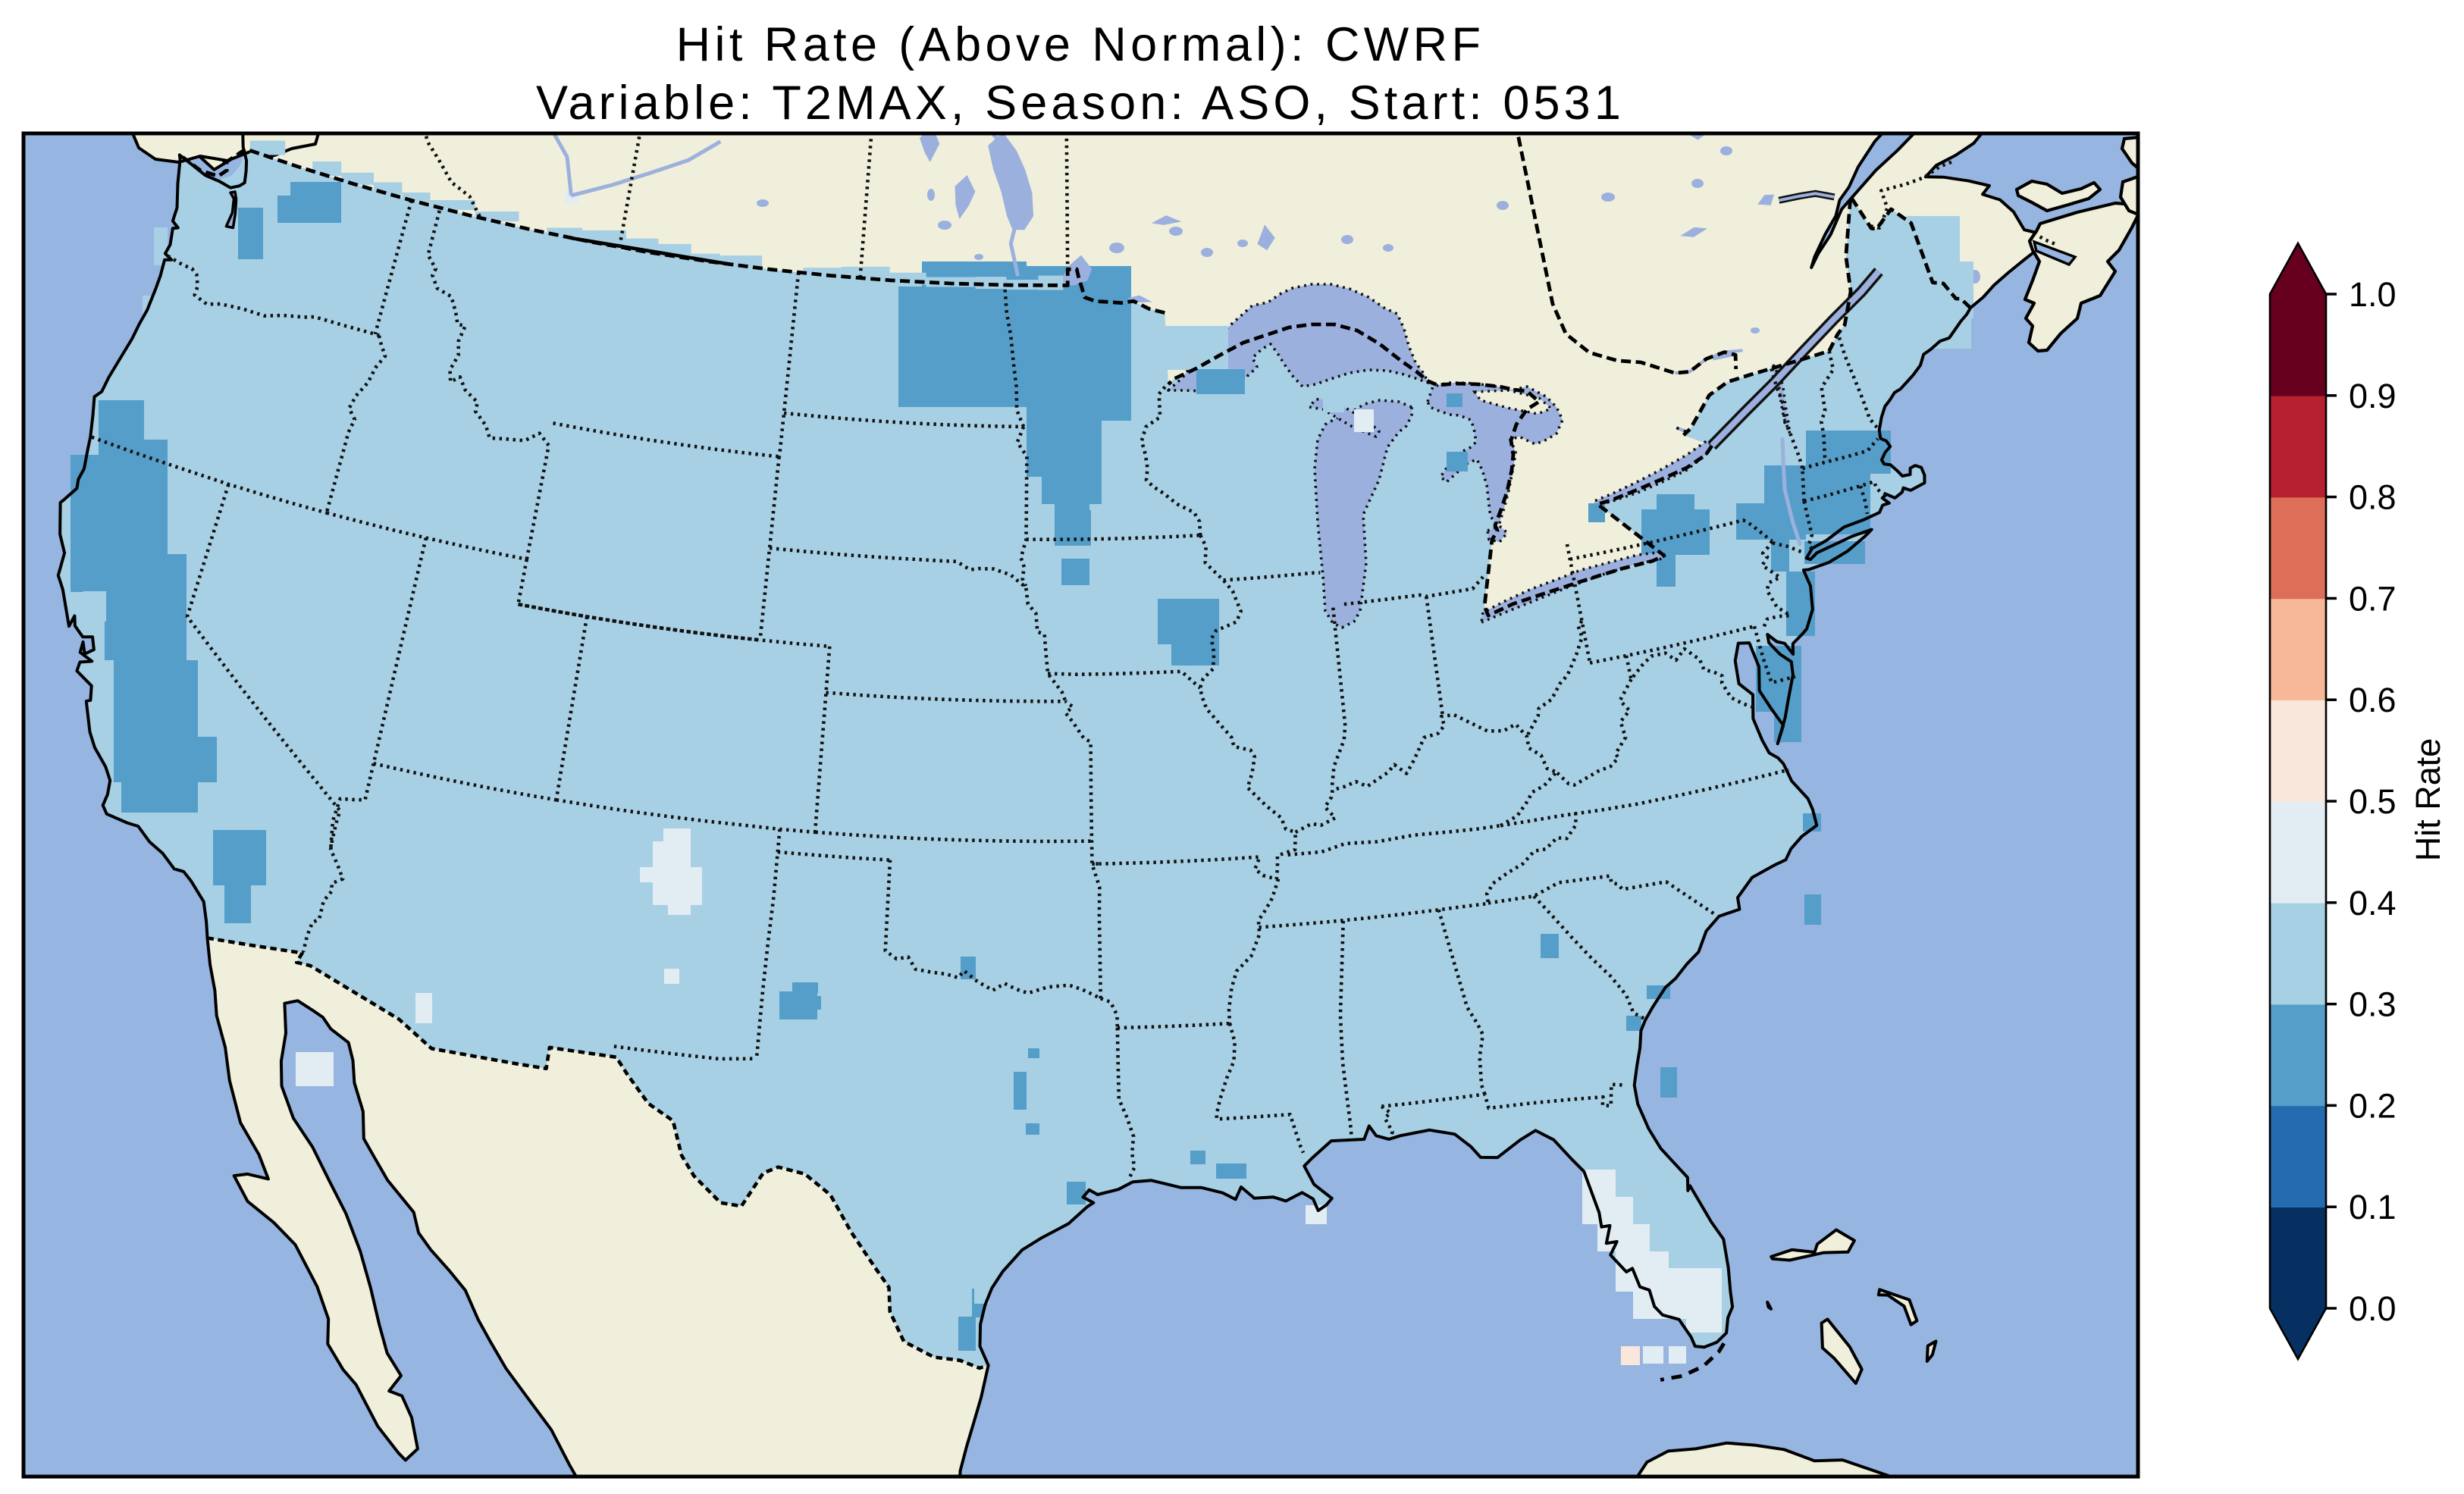 This screenshot has height=1494, width=2464. Describe the element at coordinates (2373, 598) in the screenshot. I see `svg-text: 0.7` at that location.